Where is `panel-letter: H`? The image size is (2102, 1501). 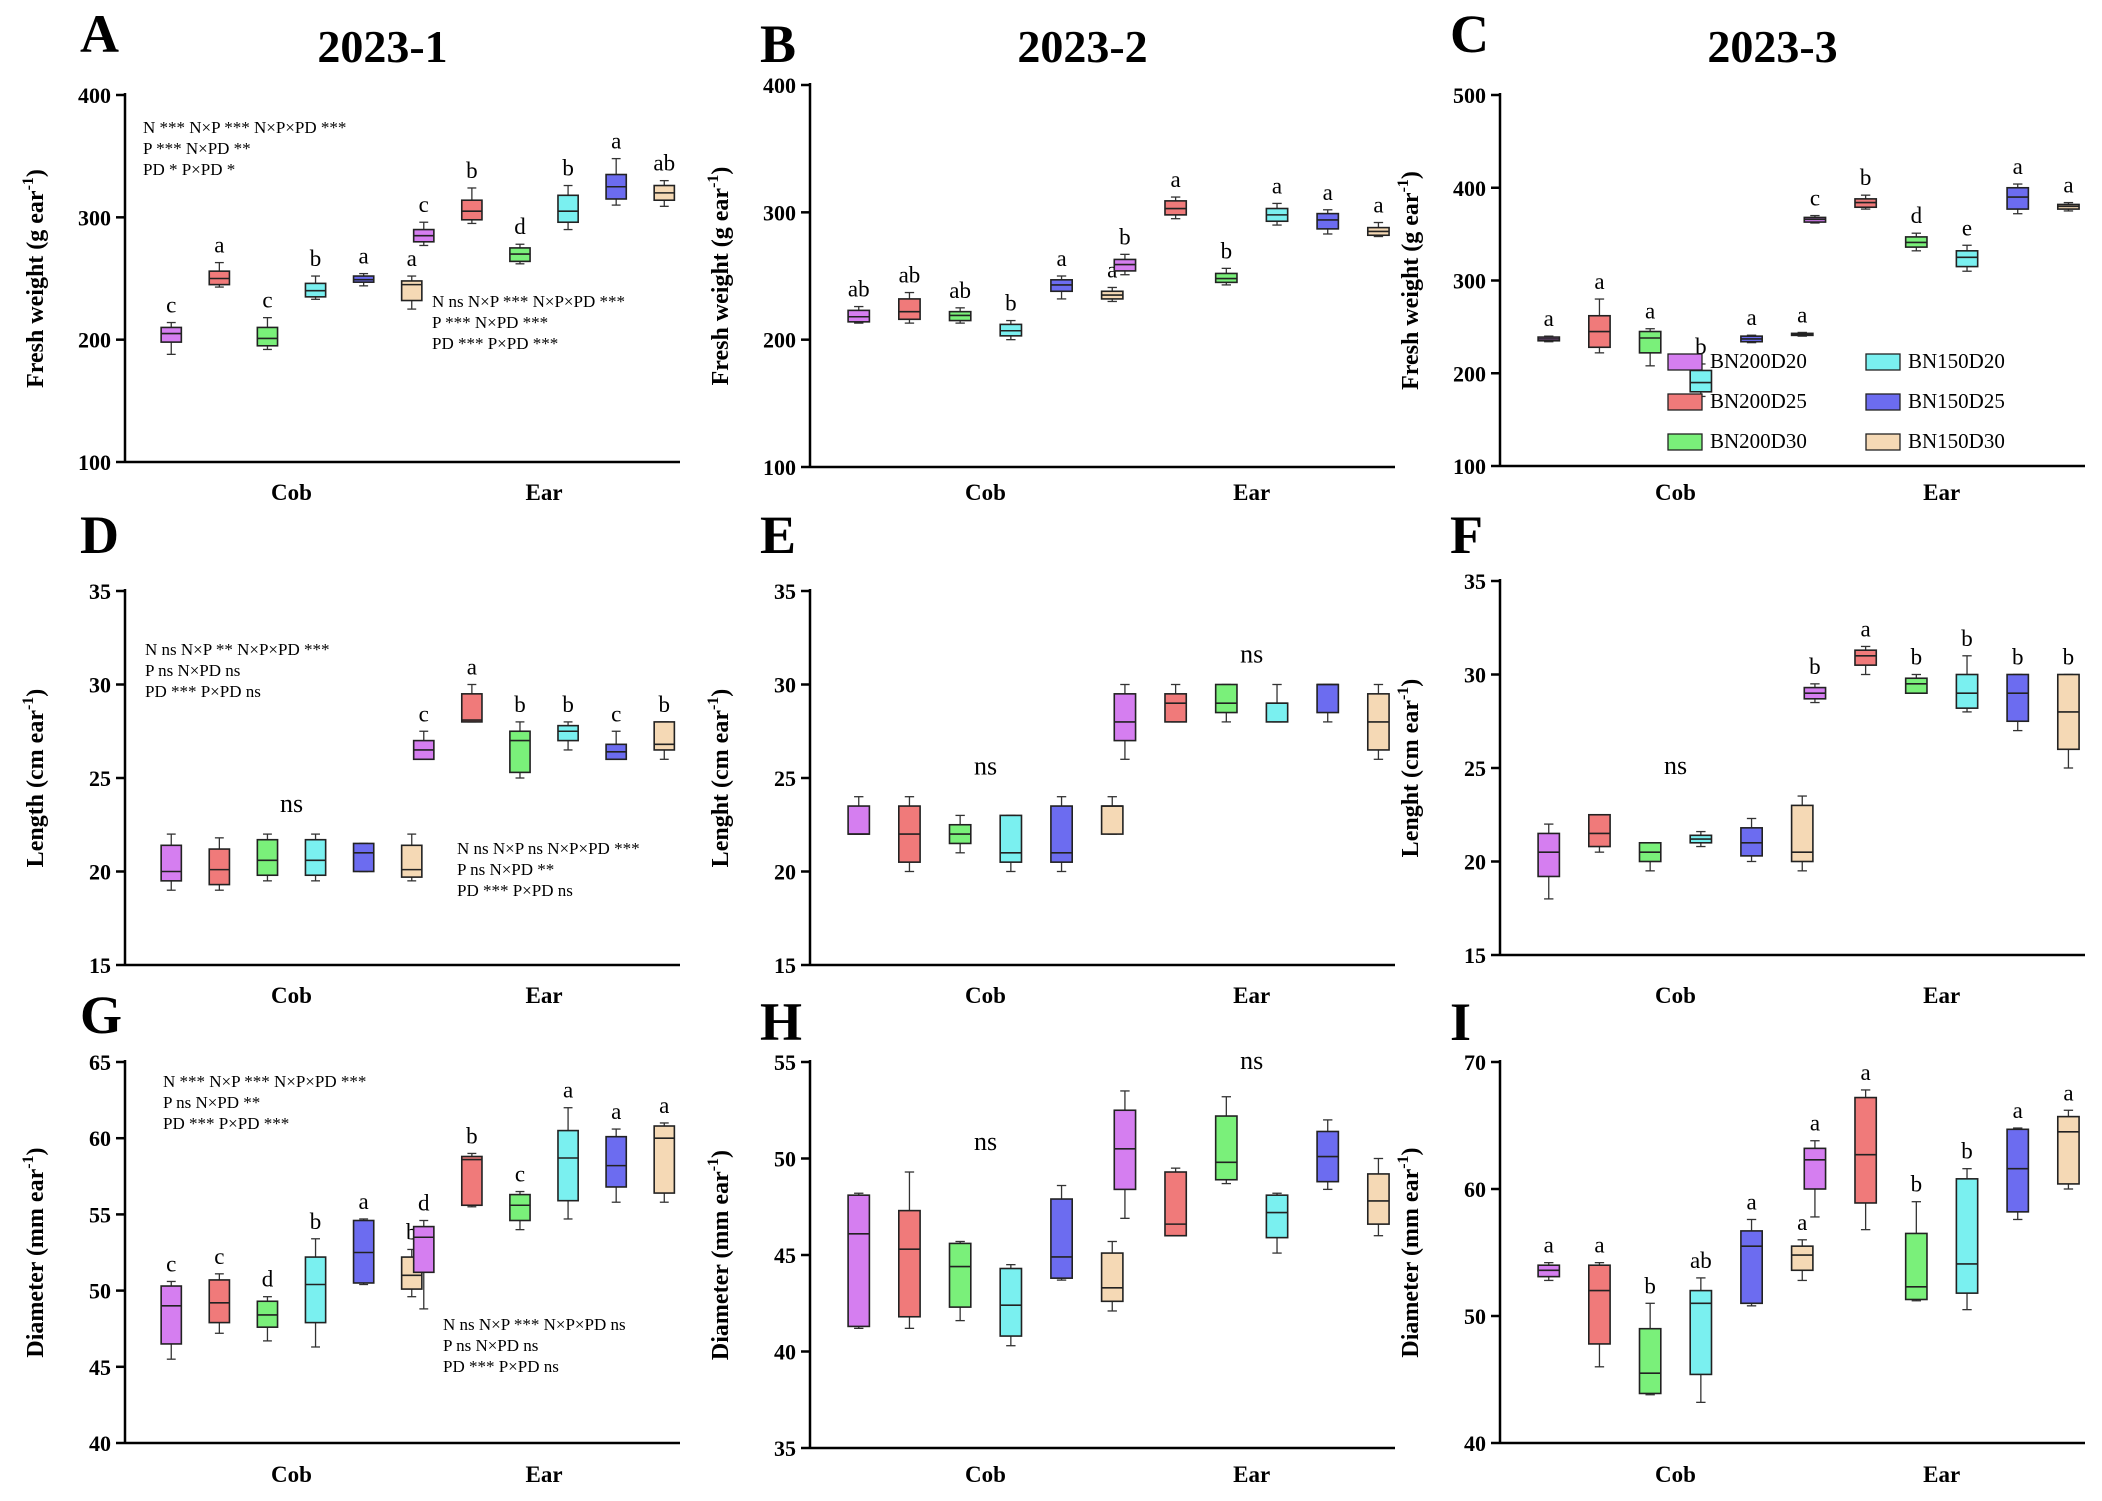
panel-letter: H is located at coordinates (781, 1022).